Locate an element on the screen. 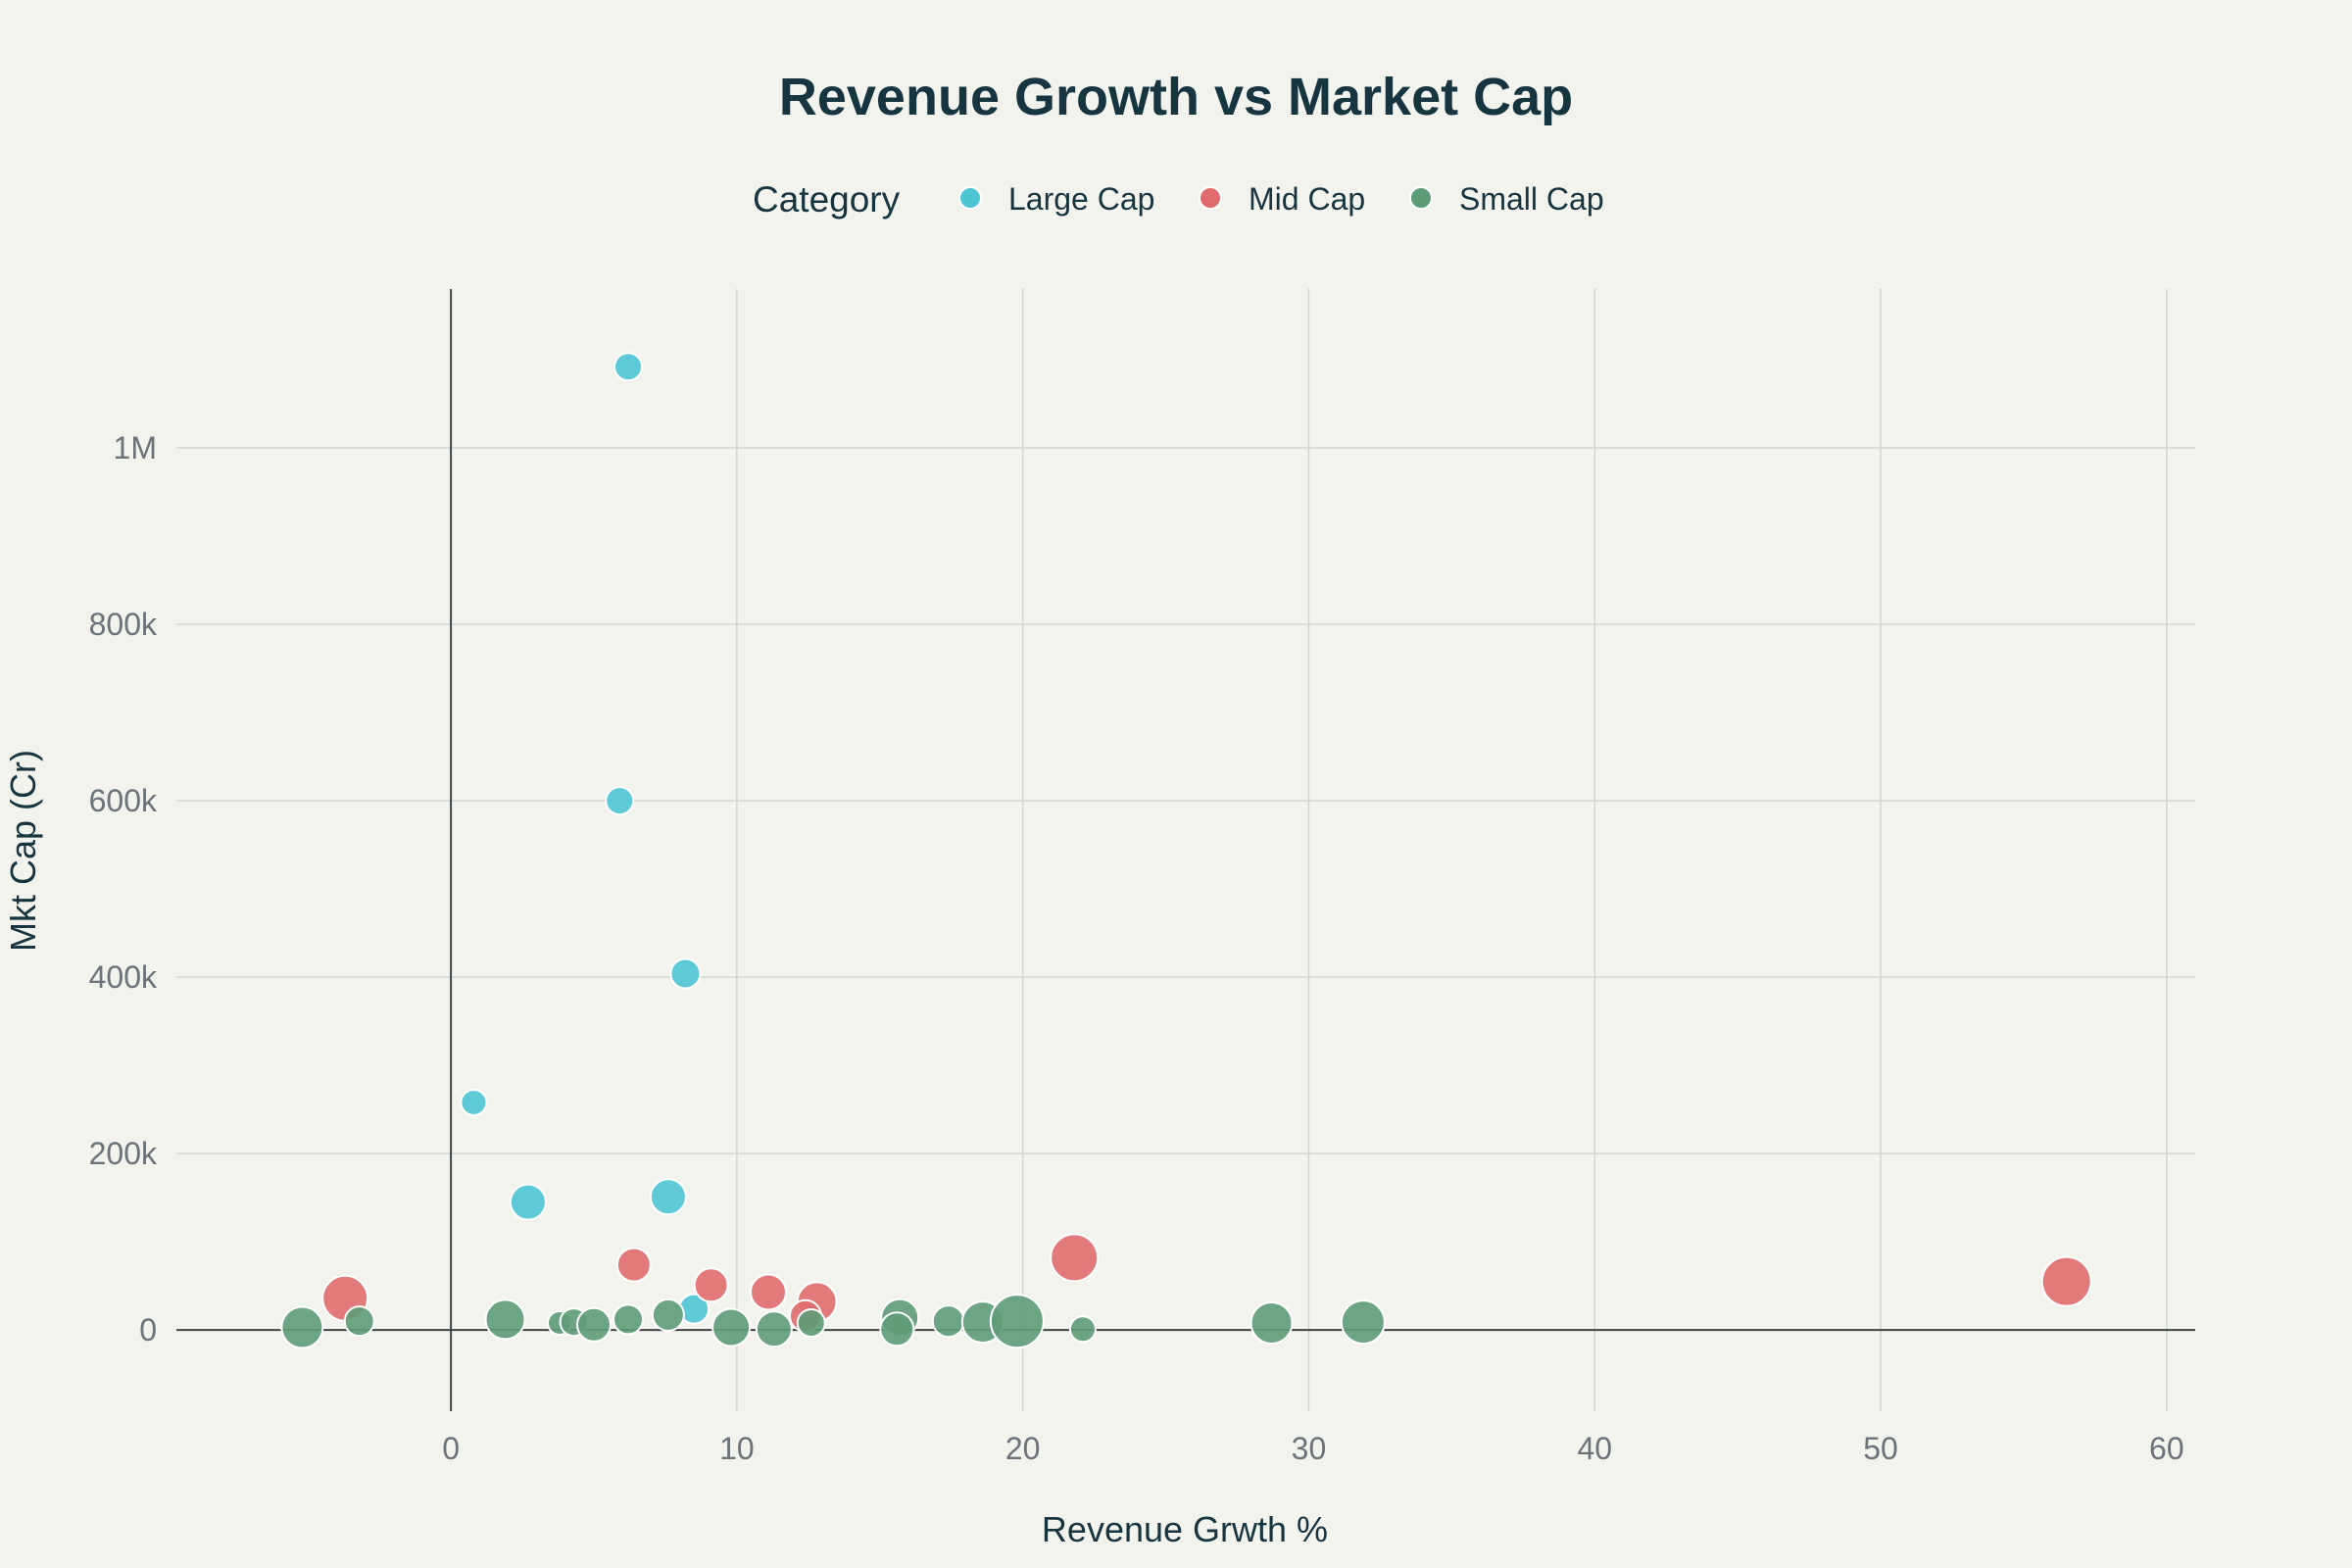 This screenshot has height=1568, width=2352. y-tick-label: 800k is located at coordinates (124, 624).